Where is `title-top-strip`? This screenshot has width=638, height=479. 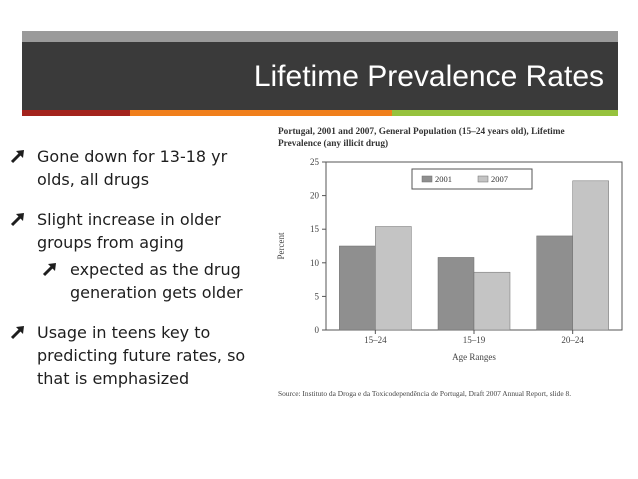 title-top-strip is located at coordinates (320, 36).